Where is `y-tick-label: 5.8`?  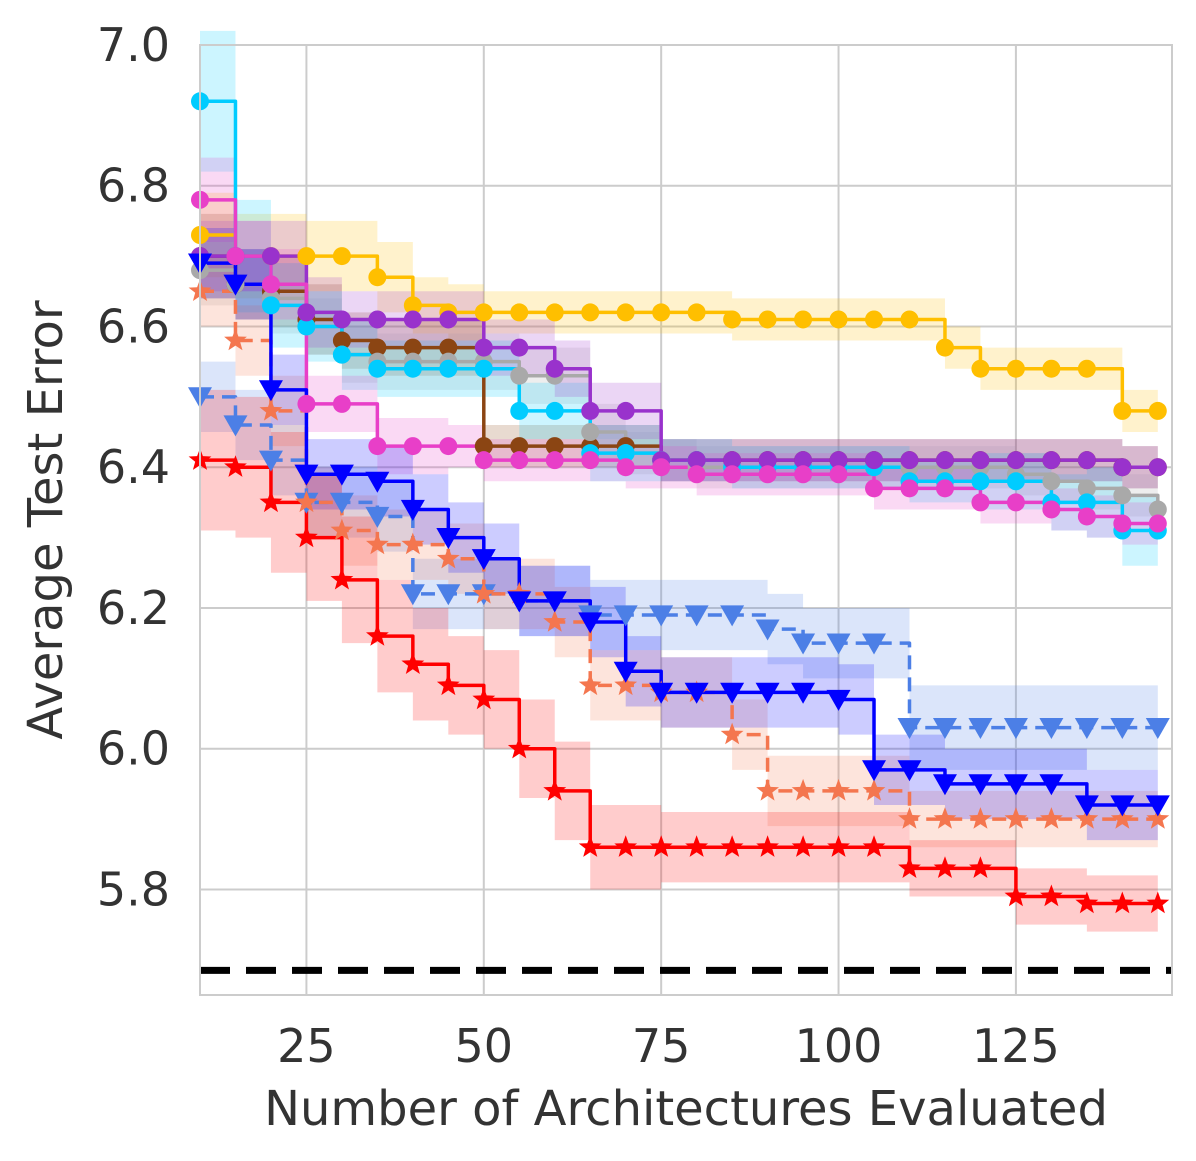
y-tick-label: 5.8 is located at coordinates (133, 889).